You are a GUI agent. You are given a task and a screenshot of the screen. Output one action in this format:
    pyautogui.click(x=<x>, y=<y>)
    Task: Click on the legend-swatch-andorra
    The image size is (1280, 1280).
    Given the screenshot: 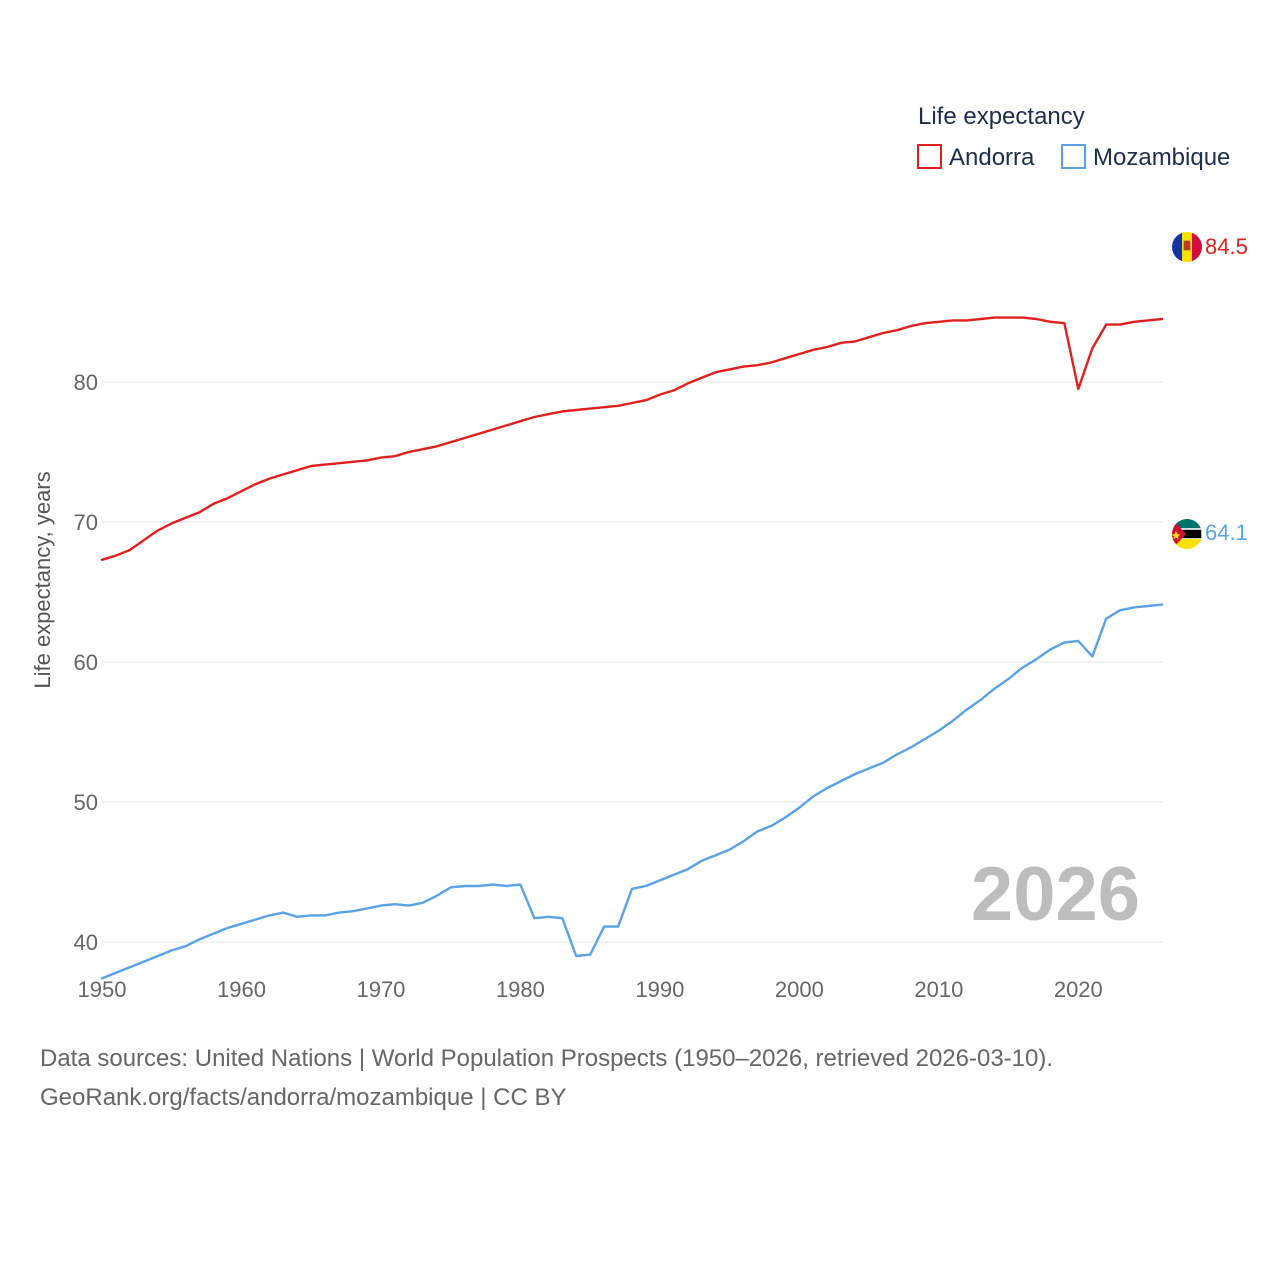 What is the action you would take?
    pyautogui.click(x=929, y=156)
    